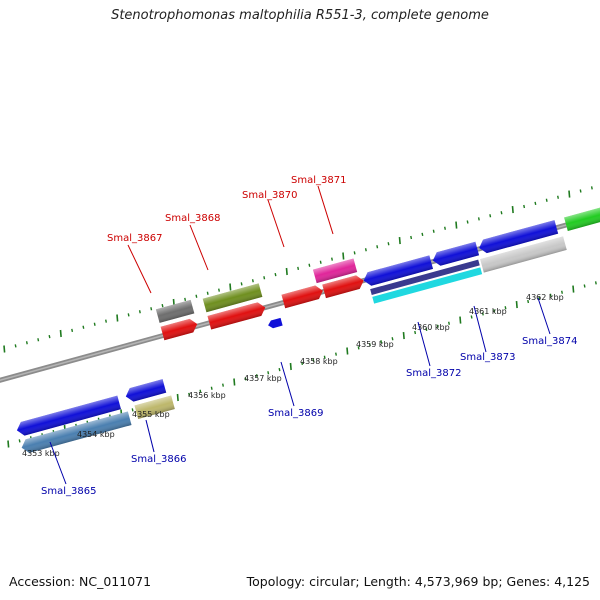 This screenshot has width=600, height=600. What do you see at coordinates (295, 413) in the screenshot?
I see `gene-label-Smal_3869: Smal_3869` at bounding box center [295, 413].